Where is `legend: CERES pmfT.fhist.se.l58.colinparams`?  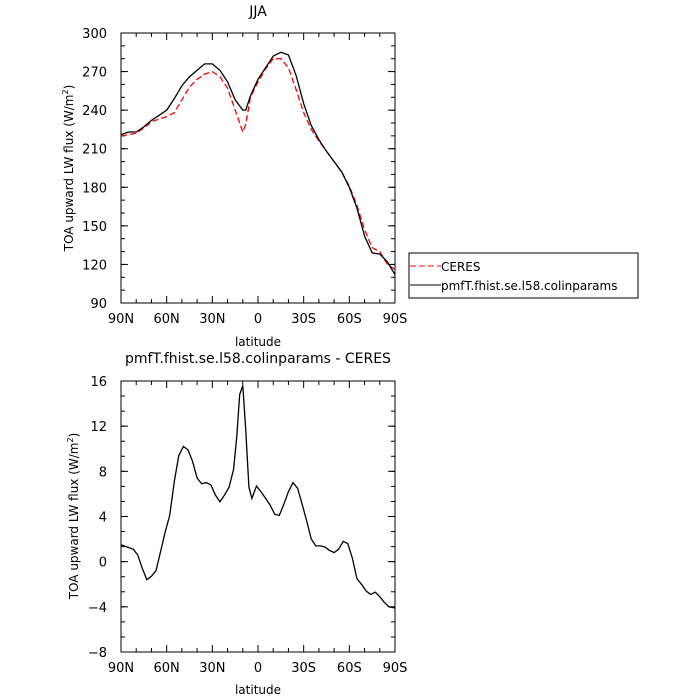 legend: CERES pmfT.fhist.se.l58.colinparams is located at coordinates (523, 275).